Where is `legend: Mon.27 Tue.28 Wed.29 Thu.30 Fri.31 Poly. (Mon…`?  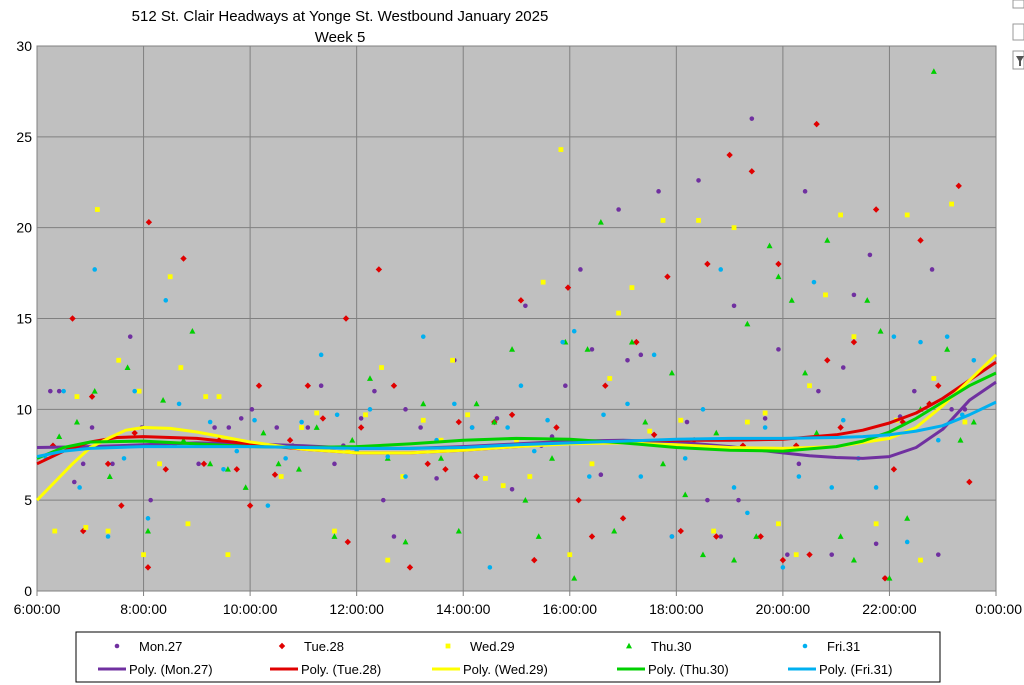 legend: Mon.27 Tue.28 Wed.29 Thu.30 Fri.31 Poly. (Mon… is located at coordinates (495, 658).